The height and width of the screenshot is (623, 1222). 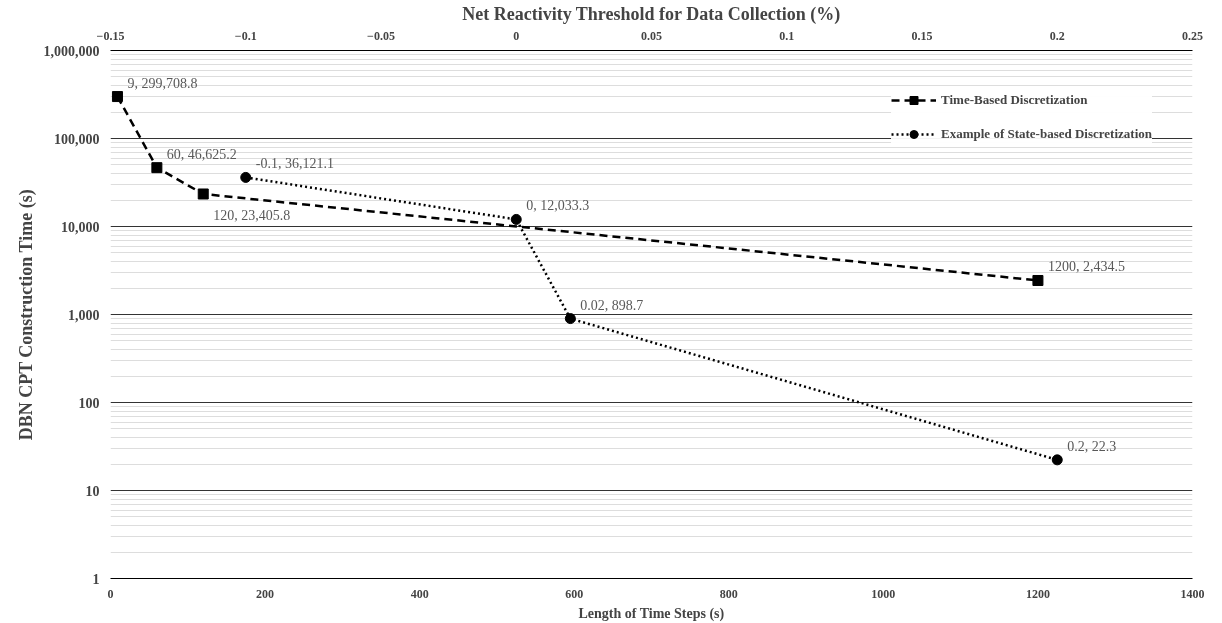 What do you see at coordinates (92, 491) in the screenshot?
I see `y-tick-label: 10` at bounding box center [92, 491].